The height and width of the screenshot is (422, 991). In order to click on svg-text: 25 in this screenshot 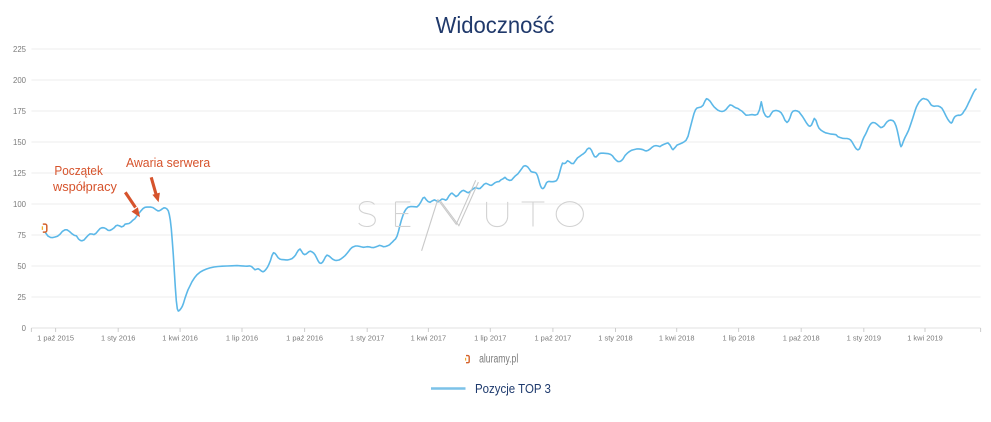, I will do `click(21, 297)`.